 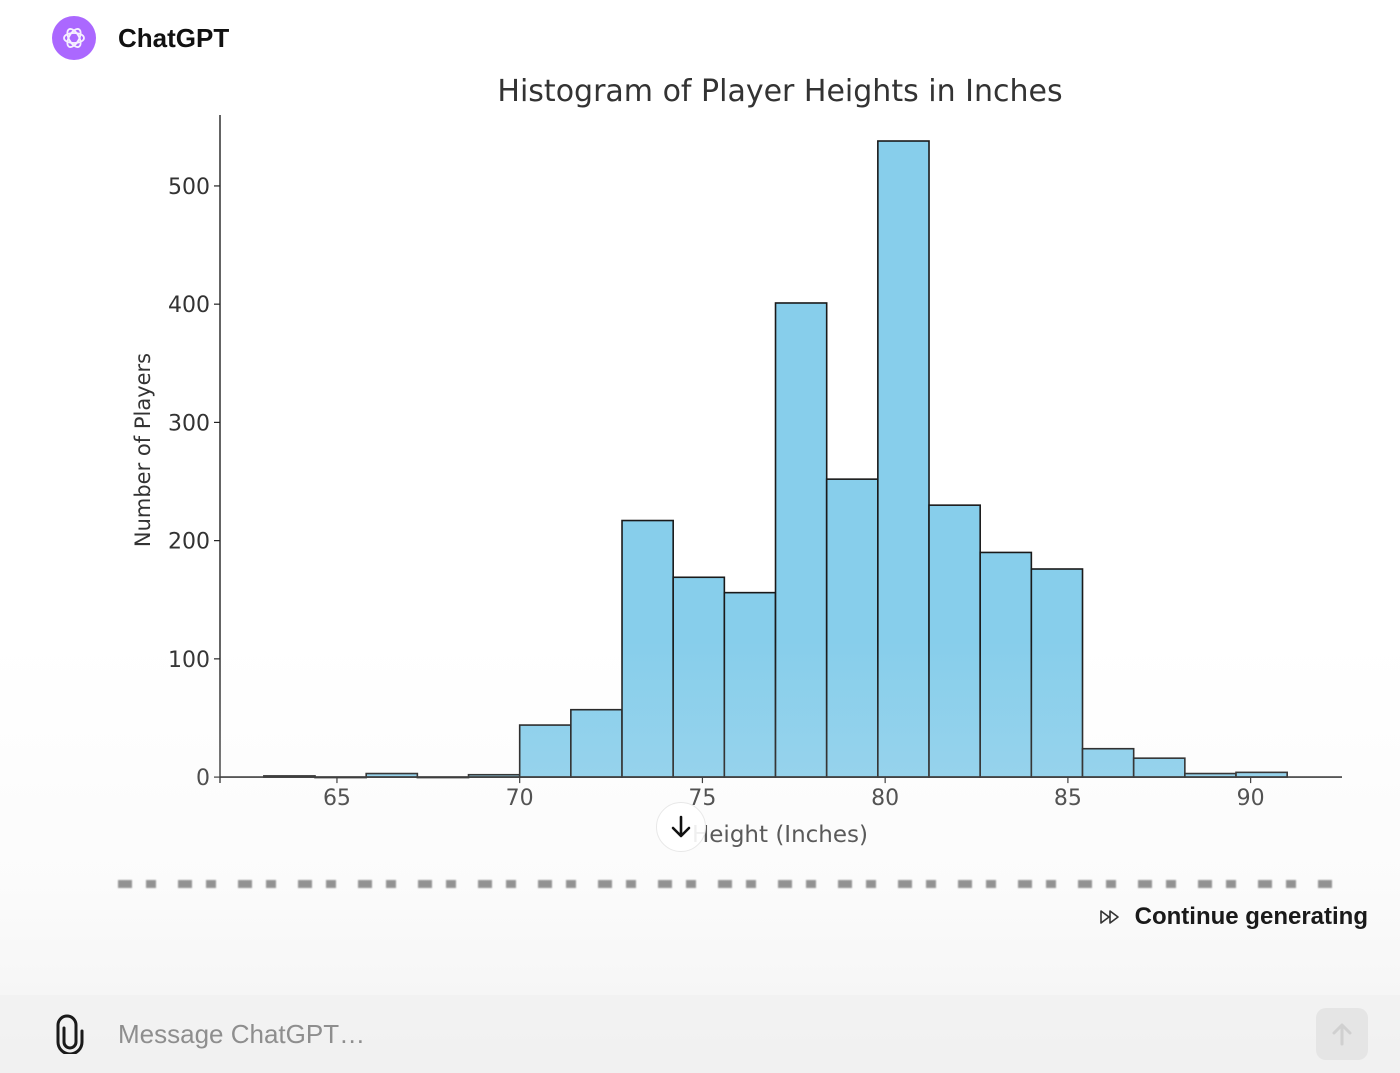 What do you see at coordinates (143, 450) in the screenshot?
I see `y-axis-label: Number of Players` at bounding box center [143, 450].